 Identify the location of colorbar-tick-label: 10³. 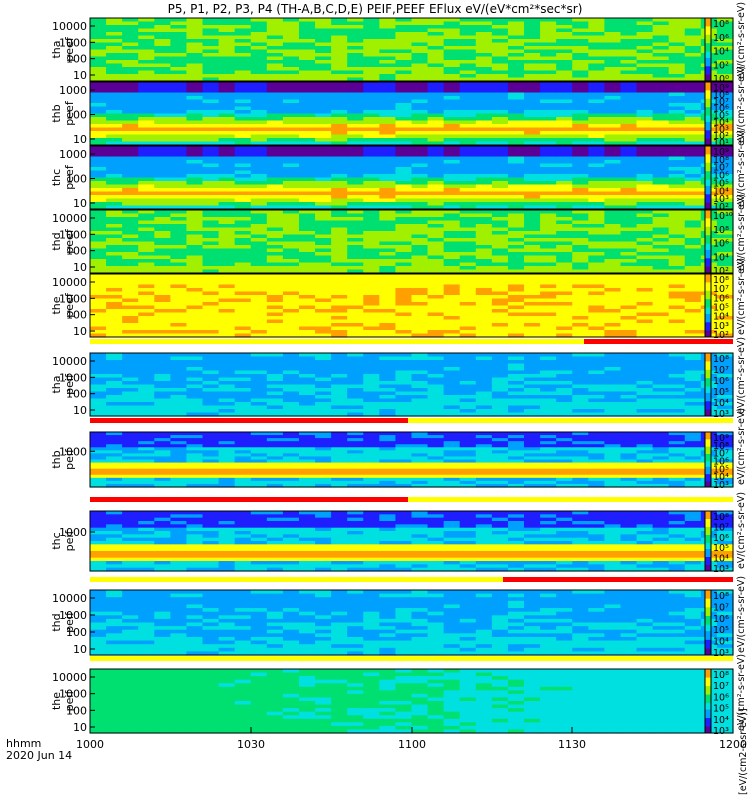
(721, 199).